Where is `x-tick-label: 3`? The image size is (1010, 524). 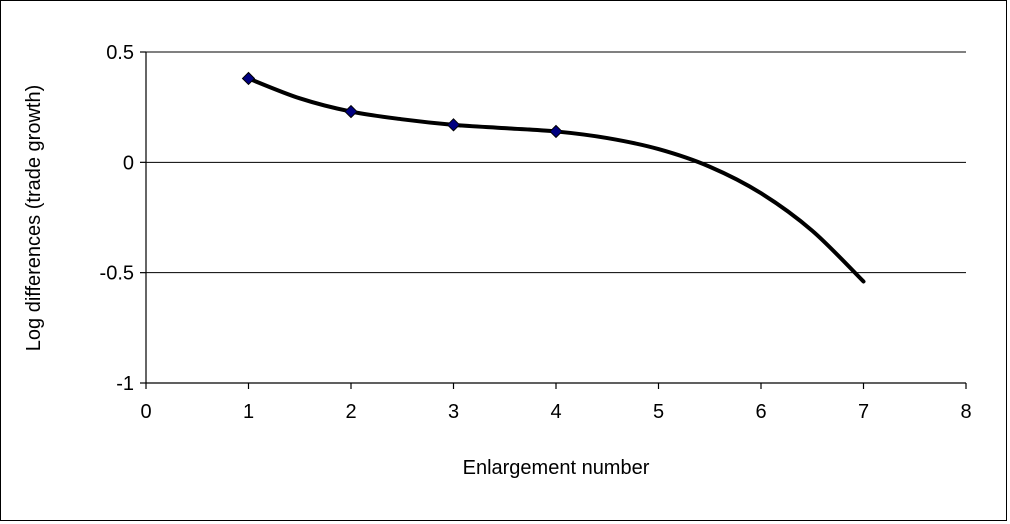 x-tick-label: 3 is located at coordinates (453, 412).